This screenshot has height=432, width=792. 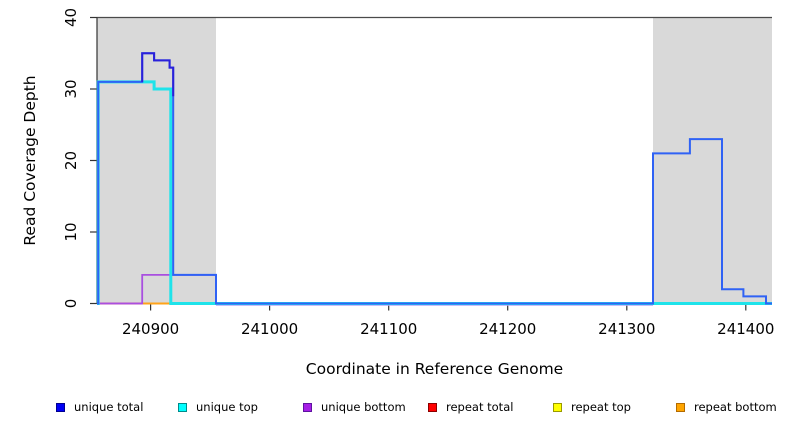 I want to click on series-unique-total-dark, so click(x=158, y=74).